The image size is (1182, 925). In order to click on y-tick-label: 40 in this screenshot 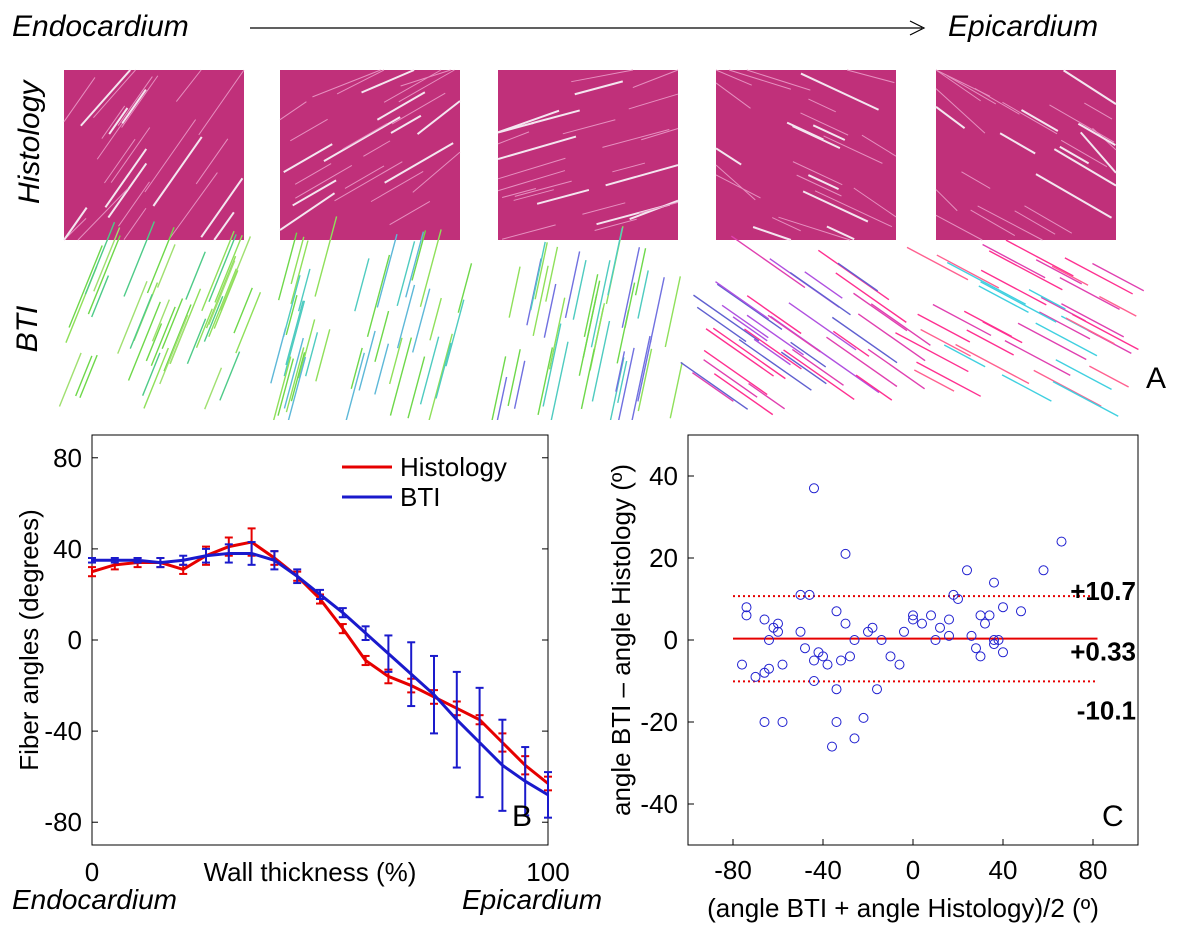, I will do `click(67, 549)`.